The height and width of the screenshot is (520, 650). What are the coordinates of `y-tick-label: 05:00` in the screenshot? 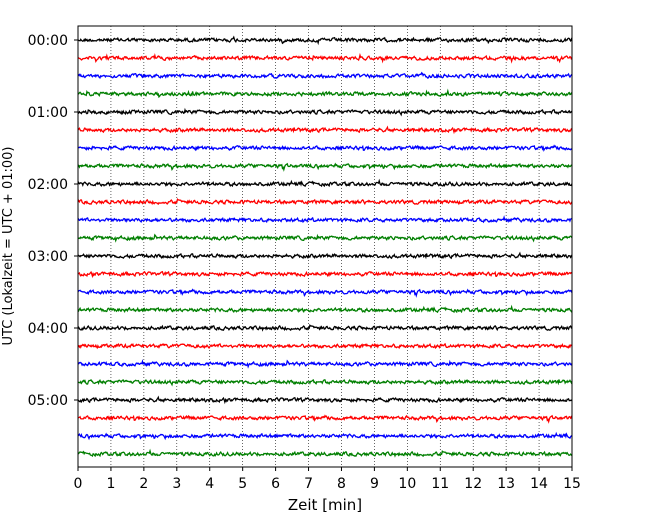 It's located at (48, 401).